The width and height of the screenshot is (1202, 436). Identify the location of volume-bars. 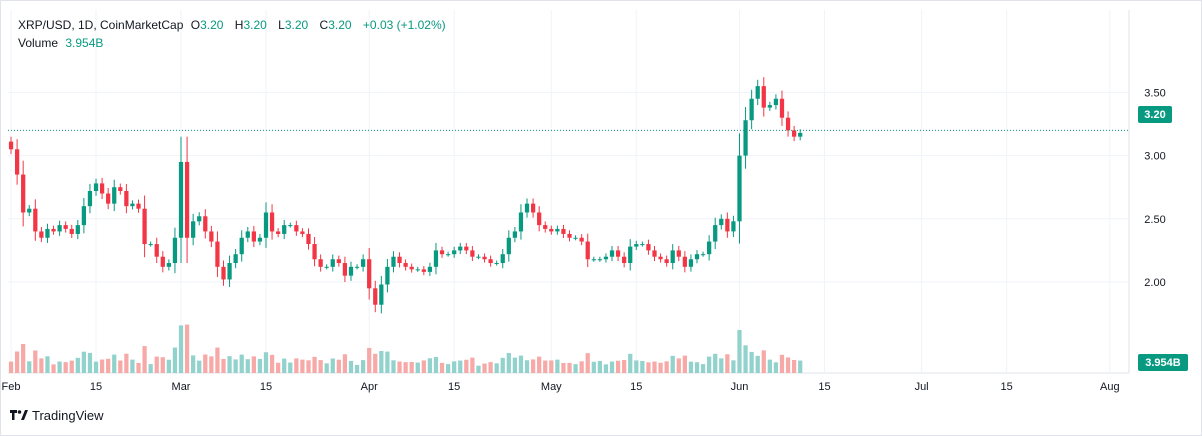
(405, 348).